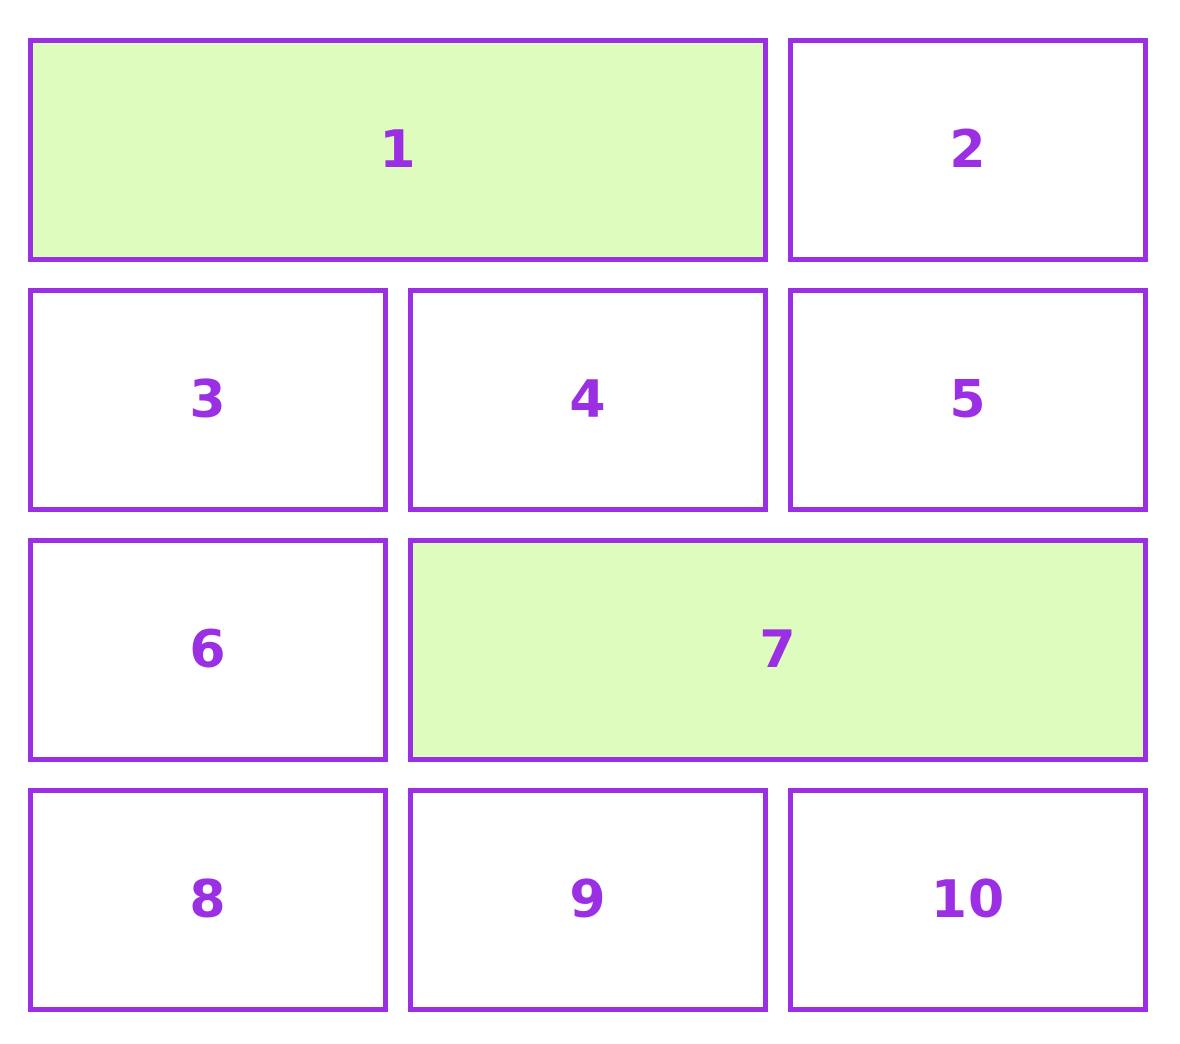 Image resolution: width=1180 pixels, height=1044 pixels. I want to click on cell-number: 4, so click(588, 400).